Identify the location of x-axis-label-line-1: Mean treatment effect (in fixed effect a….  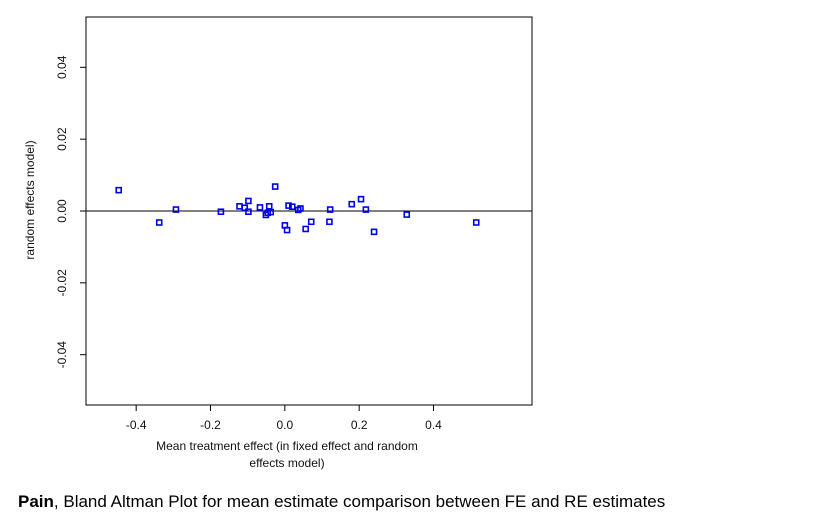
(287, 446).